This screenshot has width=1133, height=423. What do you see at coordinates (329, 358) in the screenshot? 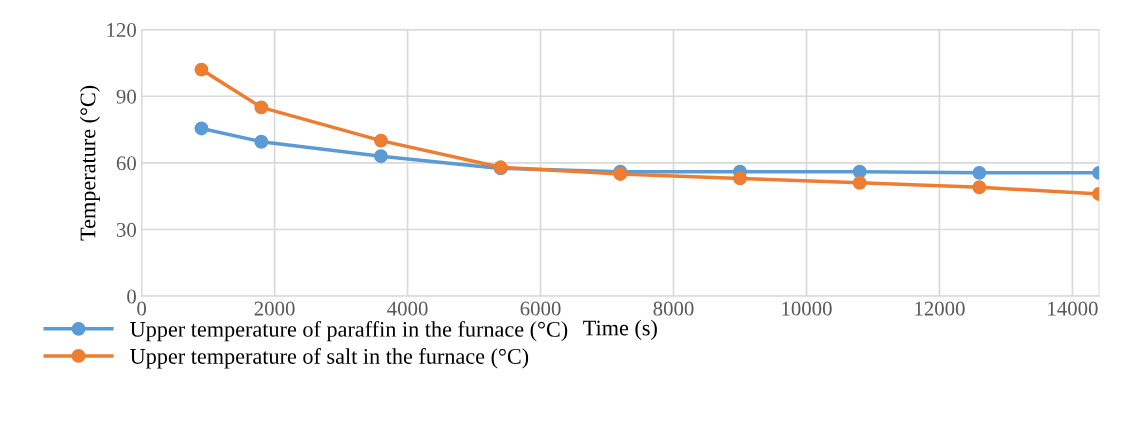
I see `legend-label: Upper temperature of salt in the furnace (°C)` at bounding box center [329, 358].